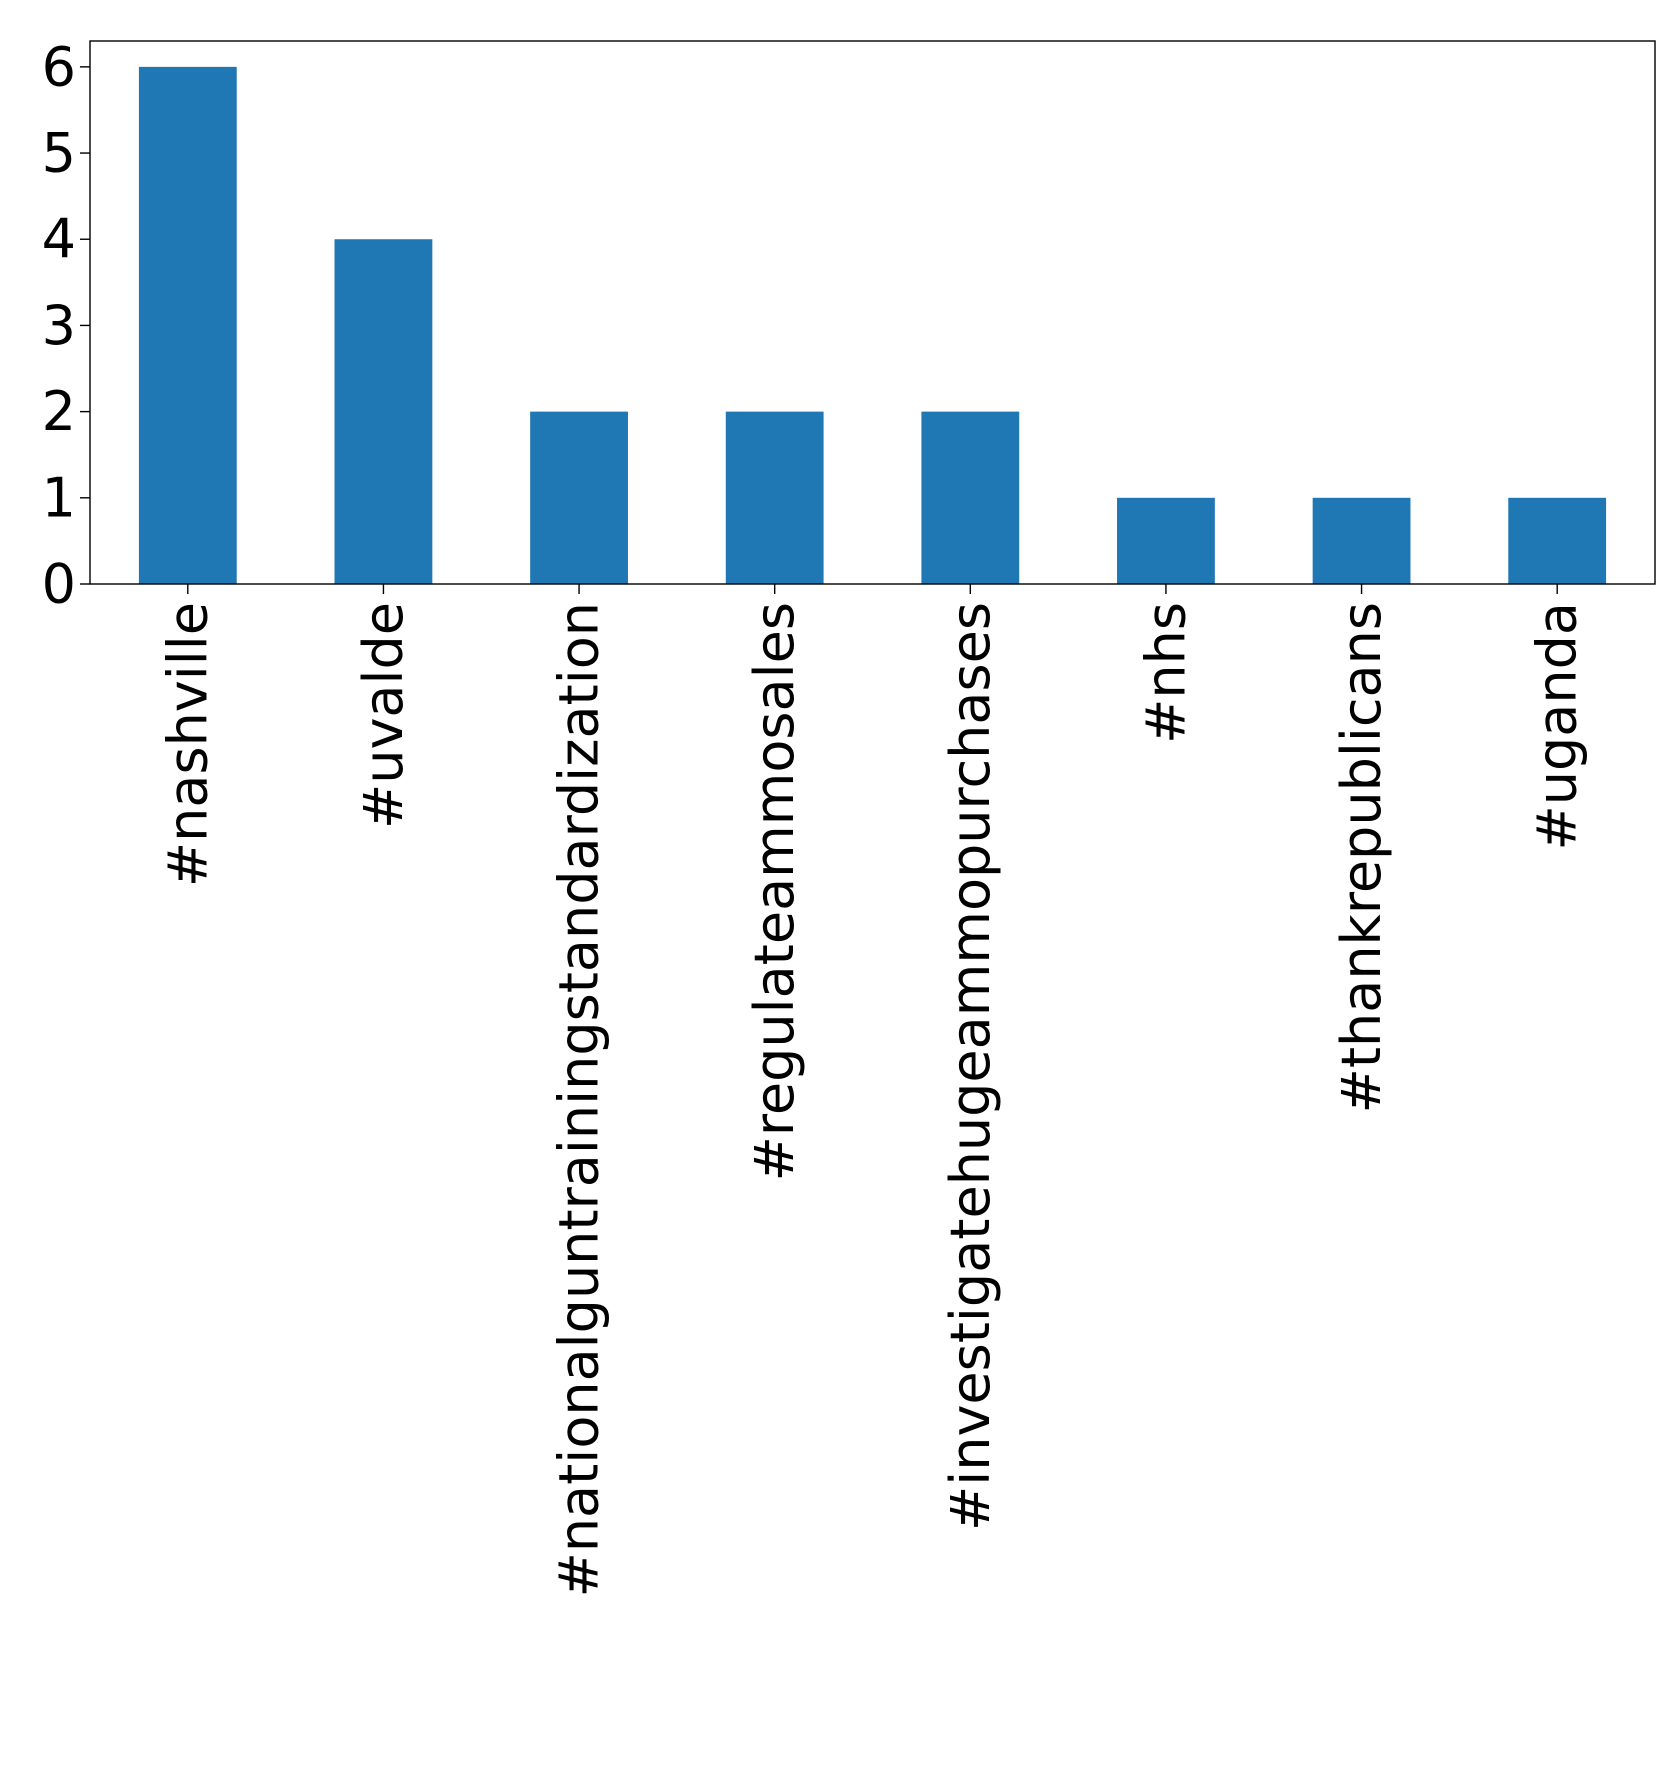  Describe the element at coordinates (1557, 726) in the screenshot. I see `x-tick-label: #uganda` at that location.